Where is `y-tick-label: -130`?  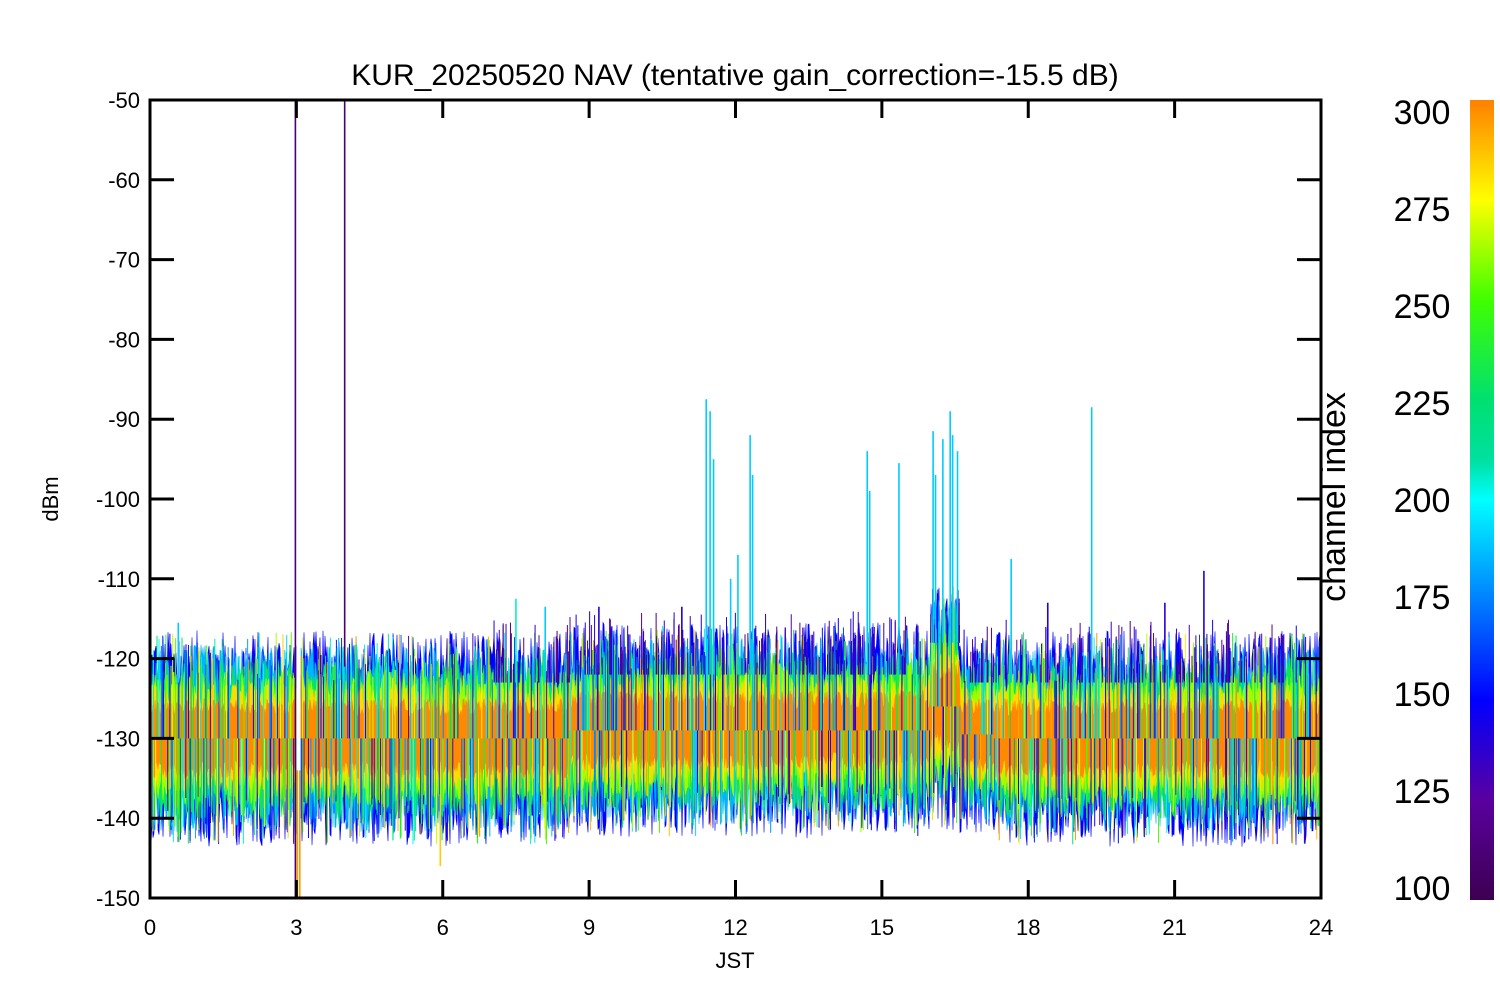 y-tick-label: -130 is located at coordinates (118, 738).